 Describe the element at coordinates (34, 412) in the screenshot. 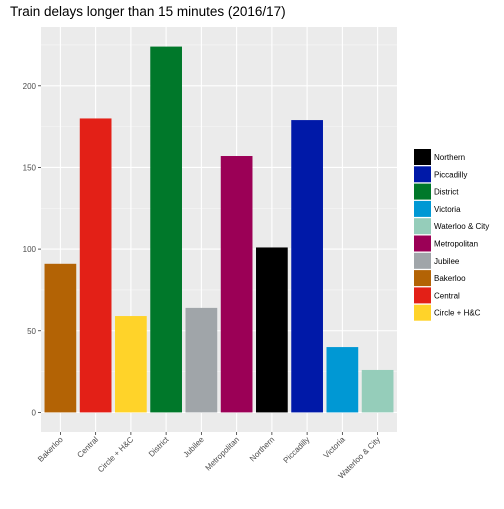

I see `y-tick-label: 0` at that location.